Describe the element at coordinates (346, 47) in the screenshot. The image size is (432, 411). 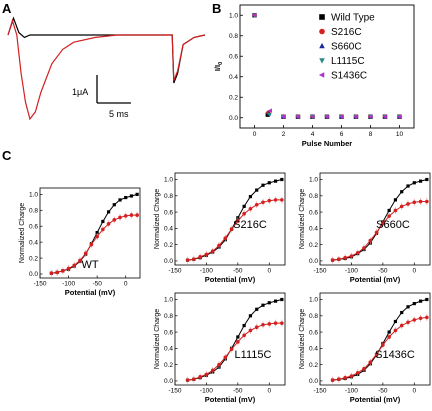
I see `legend-label-S660C: S660C` at that location.